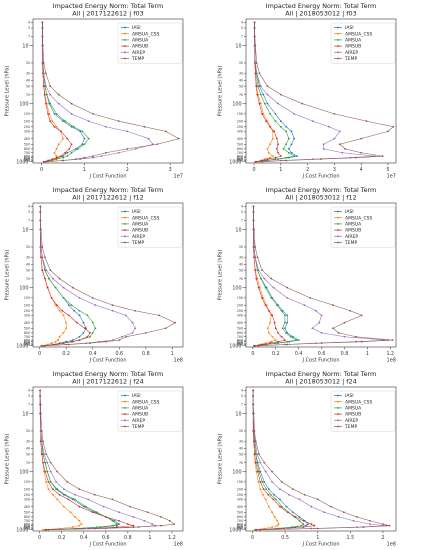 This screenshot has width=426, height=550. What do you see at coordinates (145, 218) in the screenshot?
I see `legend-label: AMSUA_CSS` at bounding box center [145, 218].